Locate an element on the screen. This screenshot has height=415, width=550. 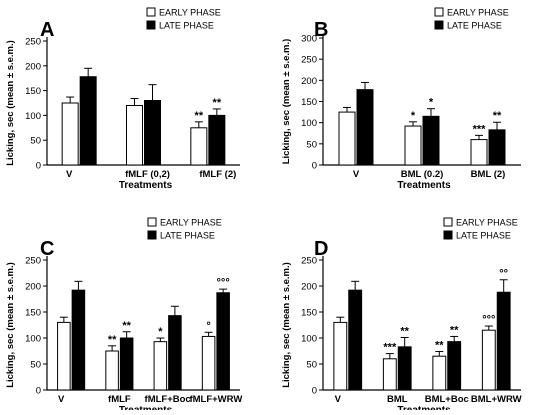
significance-marker: ° is located at coordinates (208, 326).